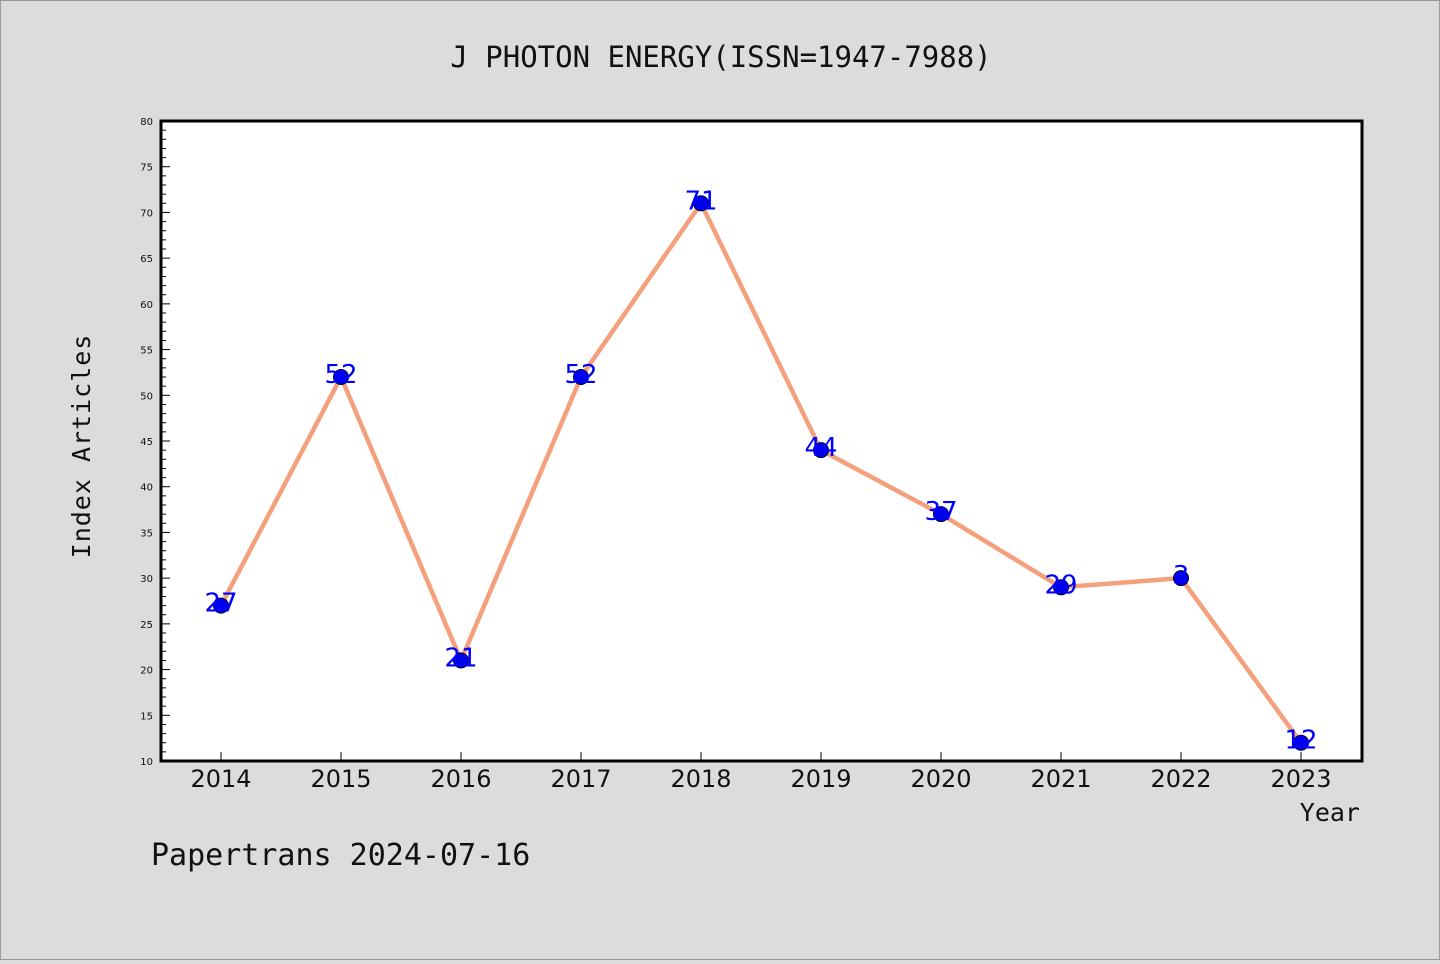  Describe the element at coordinates (146, 716) in the screenshot. I see `y-tick-label: 15` at that location.